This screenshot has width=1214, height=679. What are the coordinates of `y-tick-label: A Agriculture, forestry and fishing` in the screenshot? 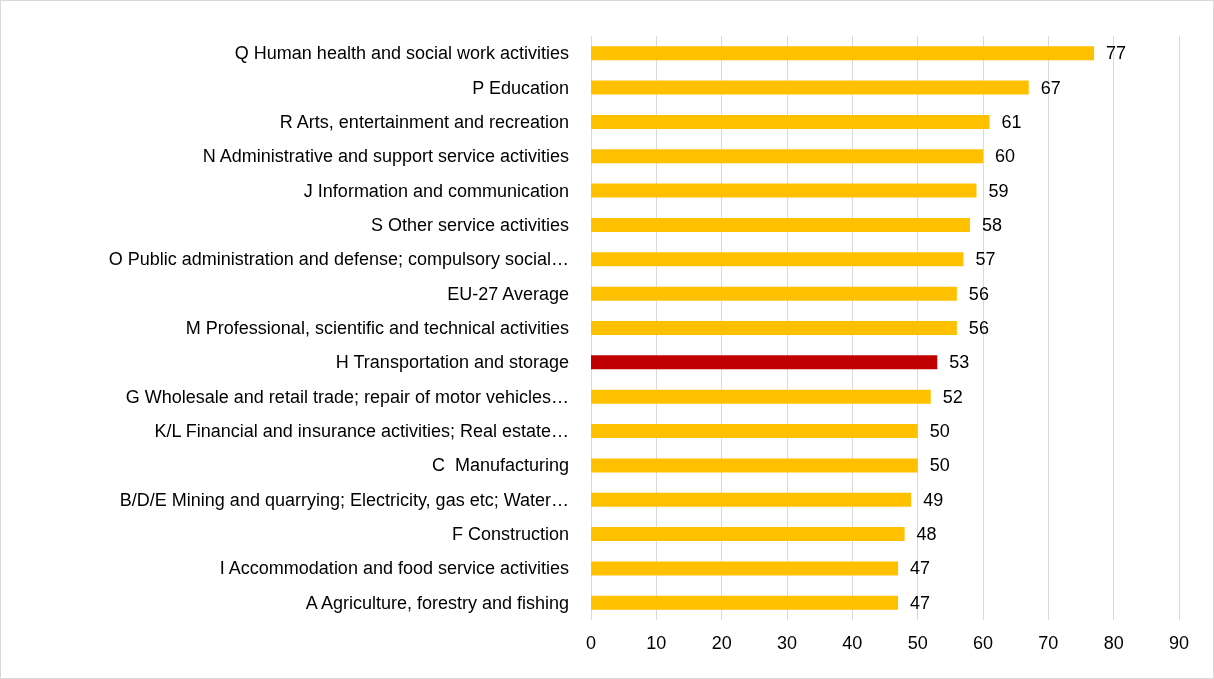 It's located at (437, 602).